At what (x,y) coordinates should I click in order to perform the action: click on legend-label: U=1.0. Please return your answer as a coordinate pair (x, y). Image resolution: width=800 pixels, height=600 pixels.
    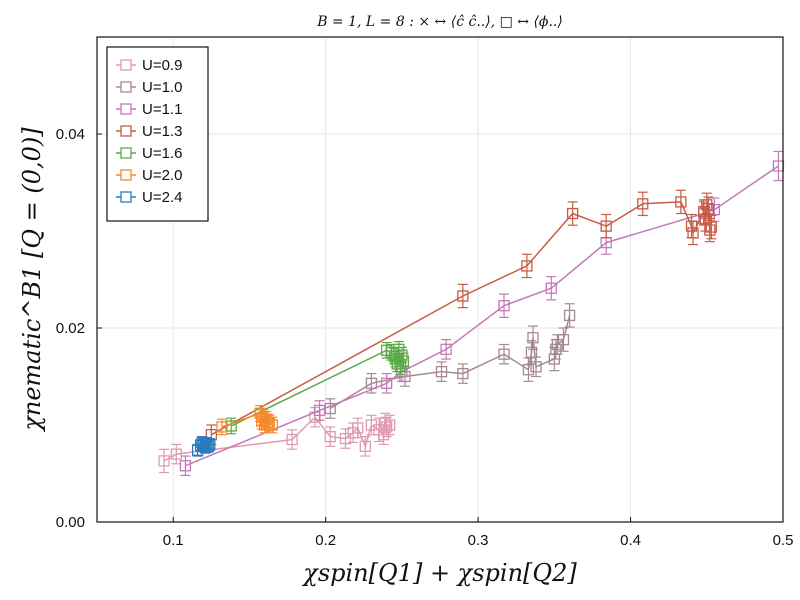
    Looking at the image, I should click on (162, 87).